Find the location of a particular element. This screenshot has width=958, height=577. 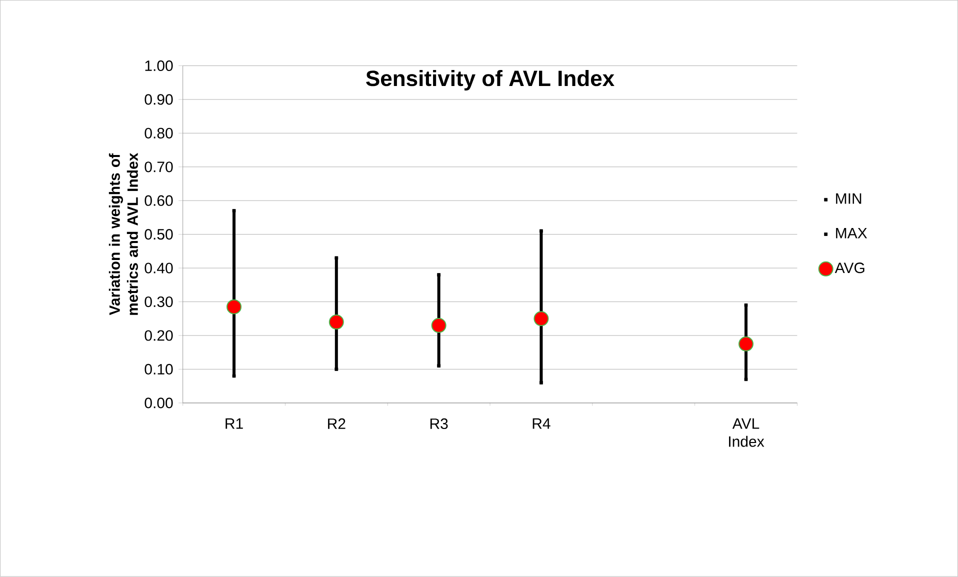

x-tick-label: R1 is located at coordinates (234, 423).